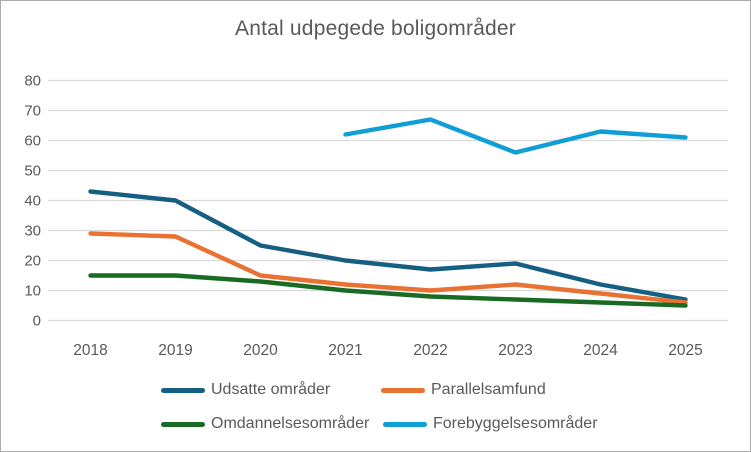 The width and height of the screenshot is (751, 452). What do you see at coordinates (345, 350) in the screenshot?
I see `x-tick-label: 2021` at bounding box center [345, 350].